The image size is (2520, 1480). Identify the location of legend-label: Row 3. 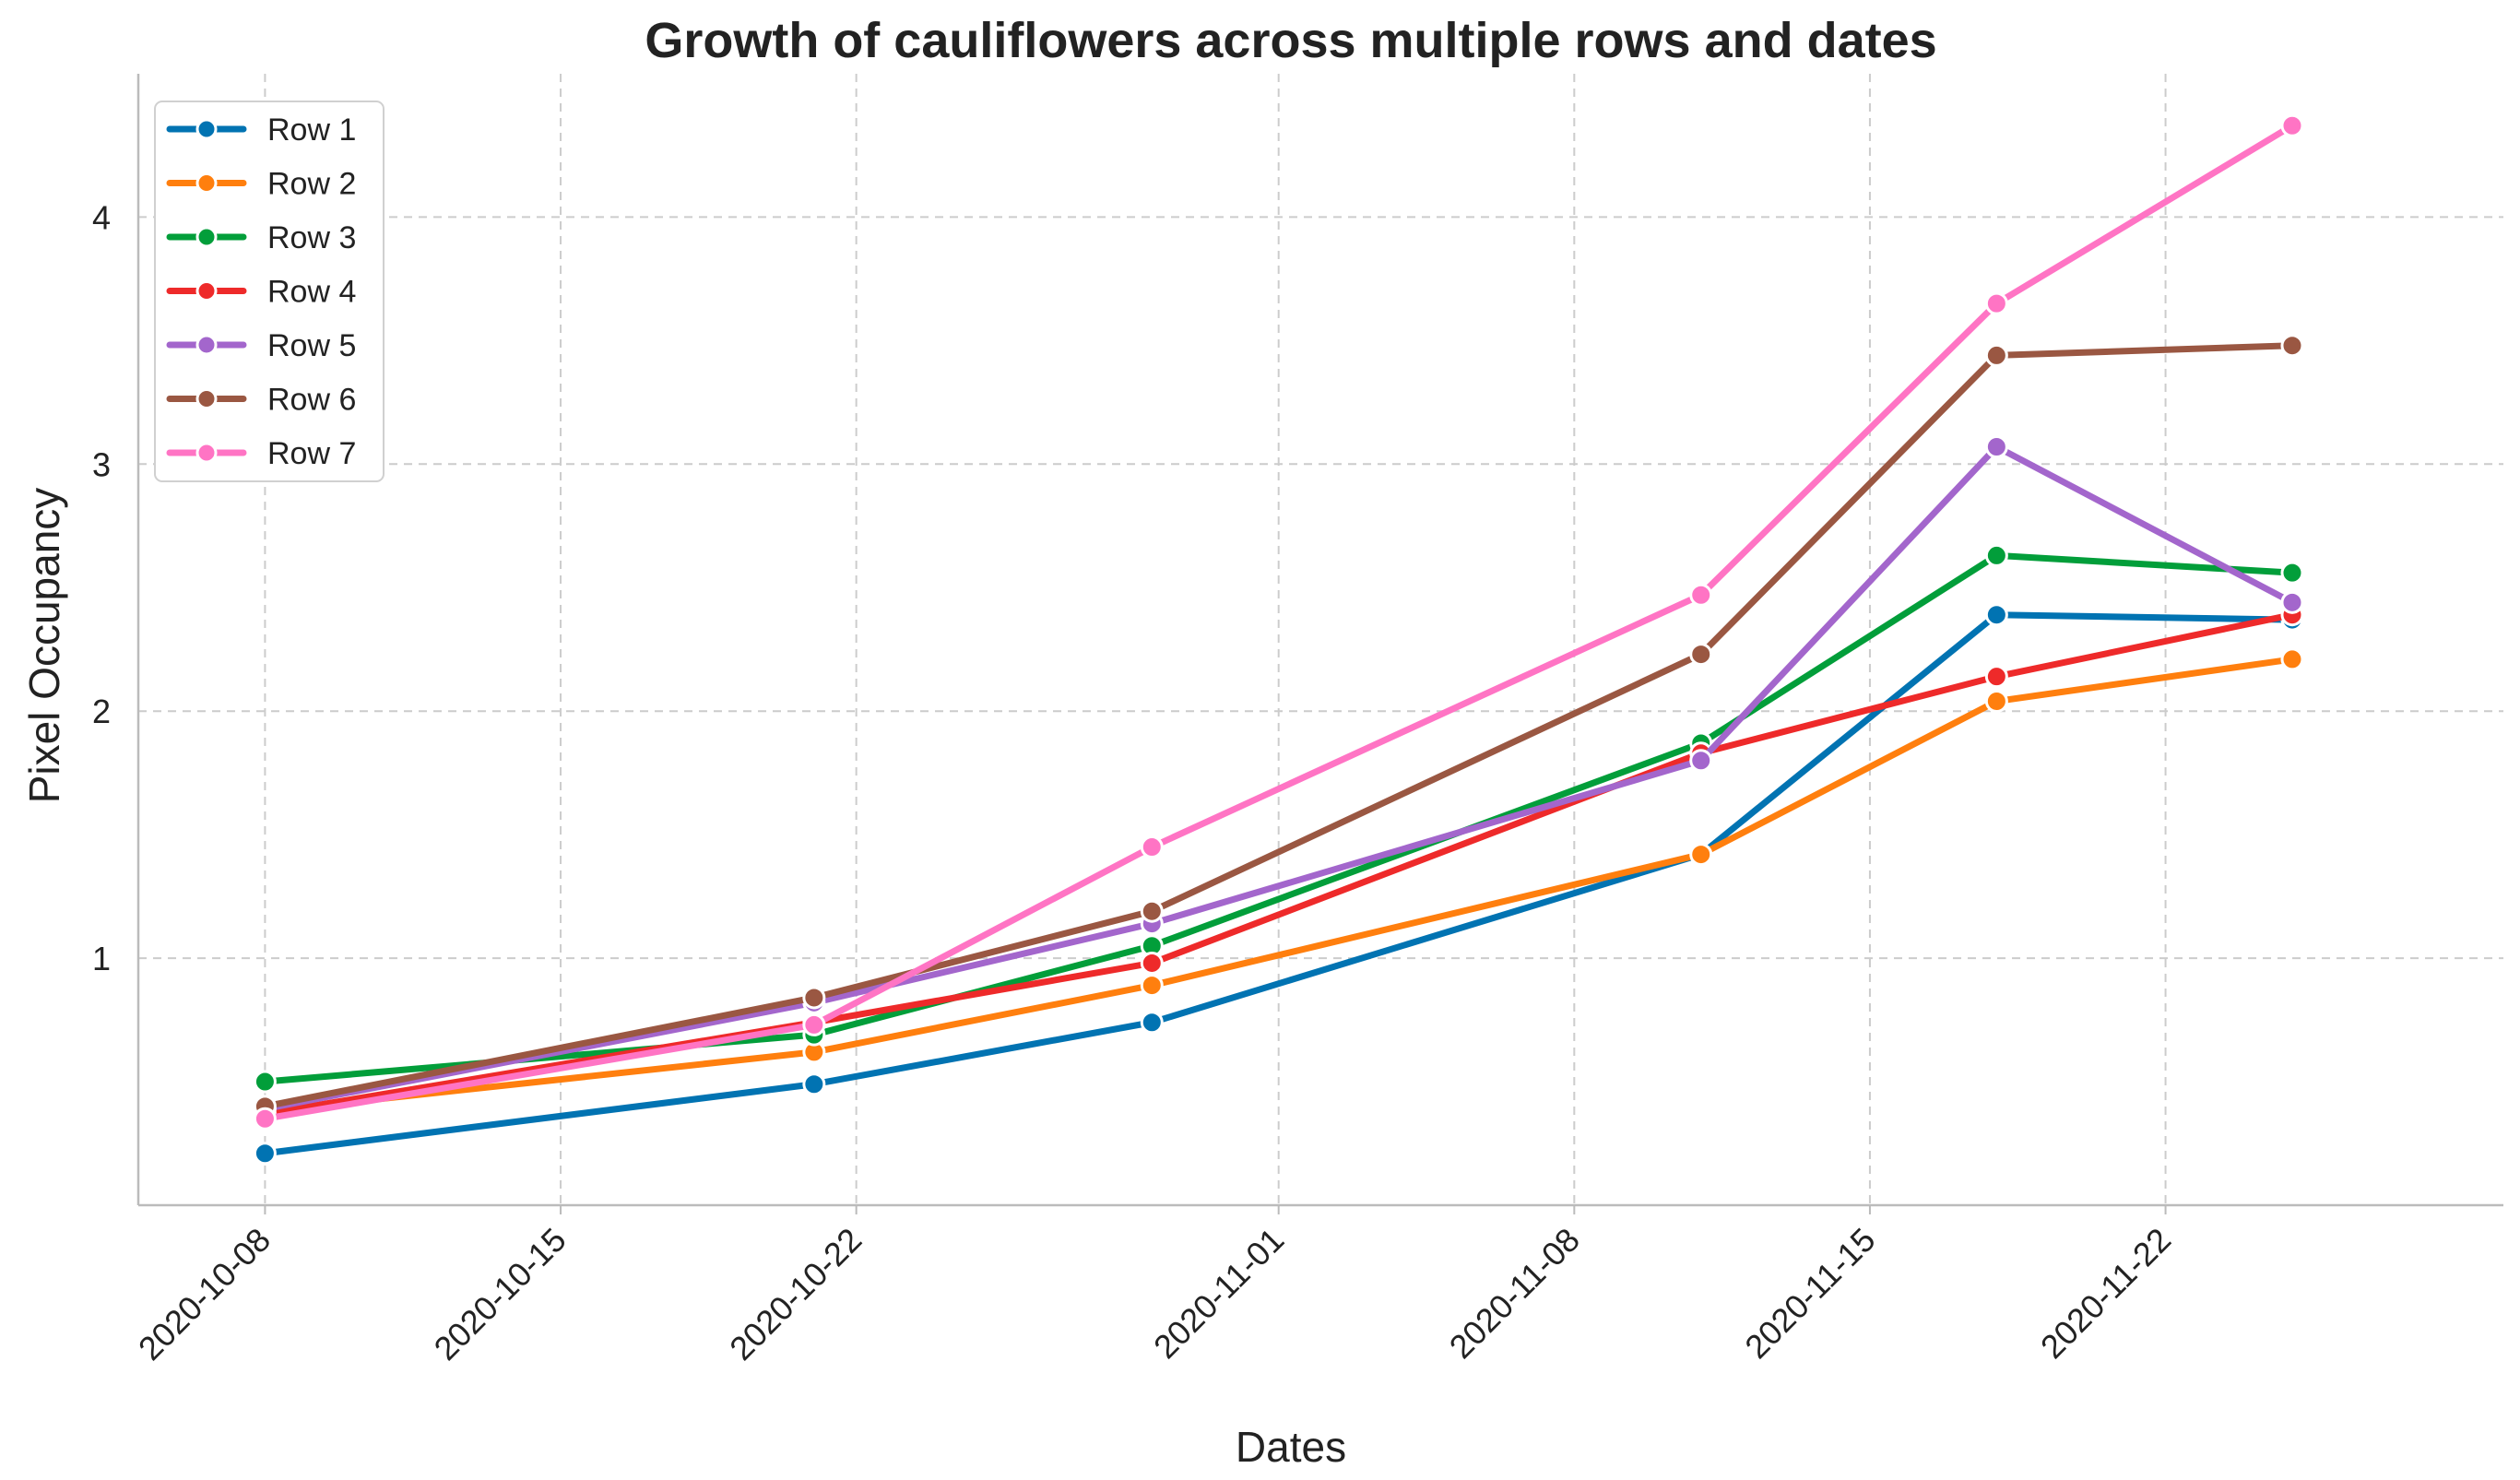
(311, 237).